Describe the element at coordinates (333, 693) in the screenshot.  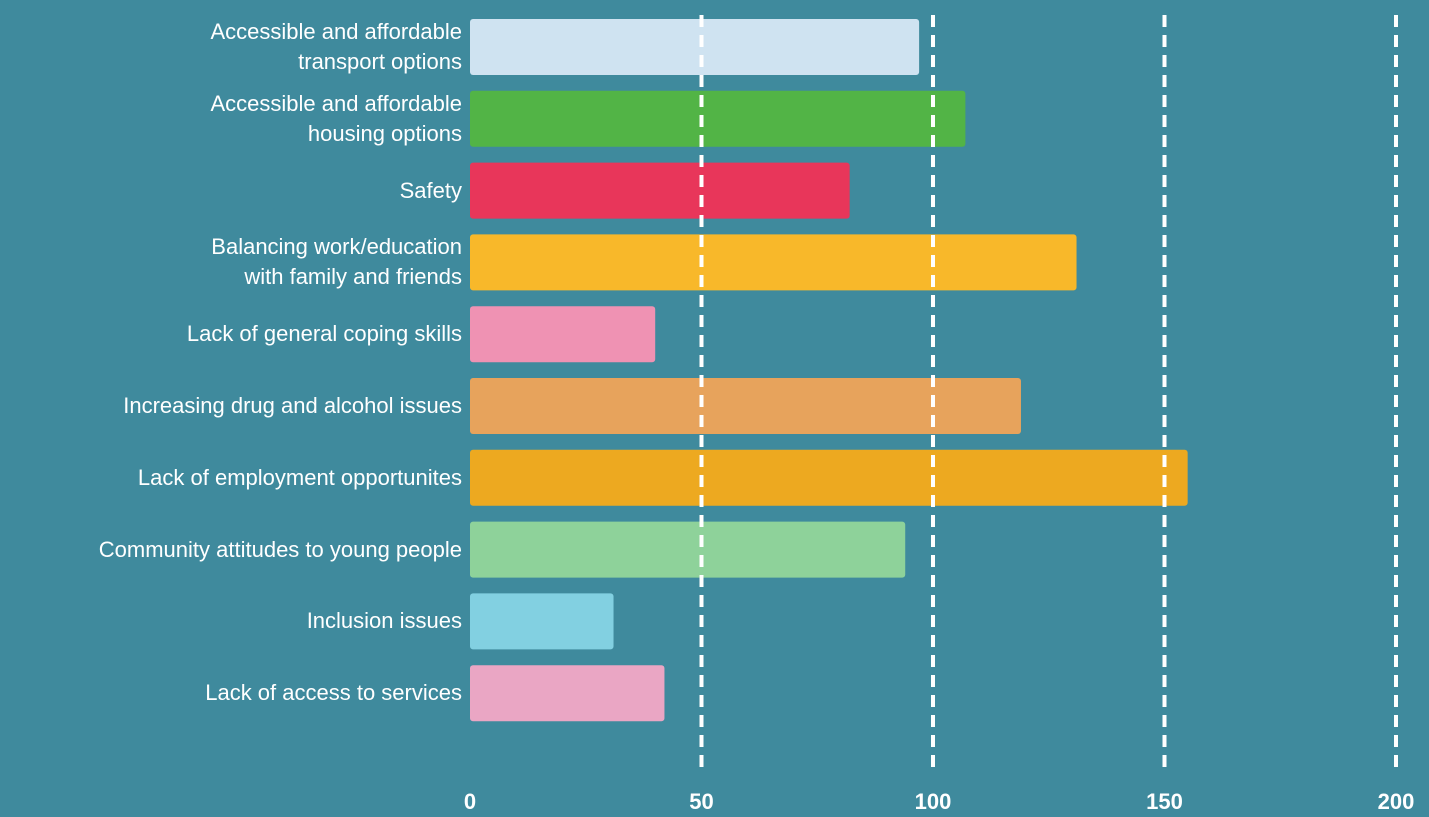
I see `category-label: Lack of access to services` at that location.